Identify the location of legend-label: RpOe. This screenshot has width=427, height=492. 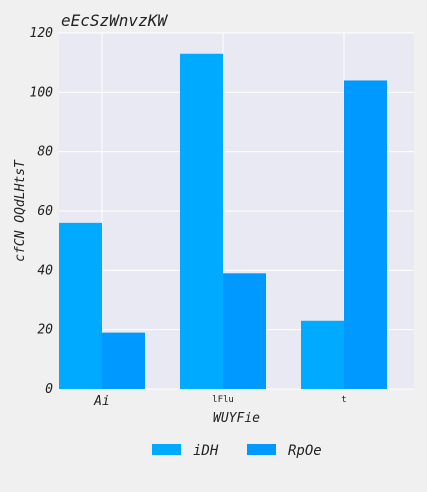
(305, 451).